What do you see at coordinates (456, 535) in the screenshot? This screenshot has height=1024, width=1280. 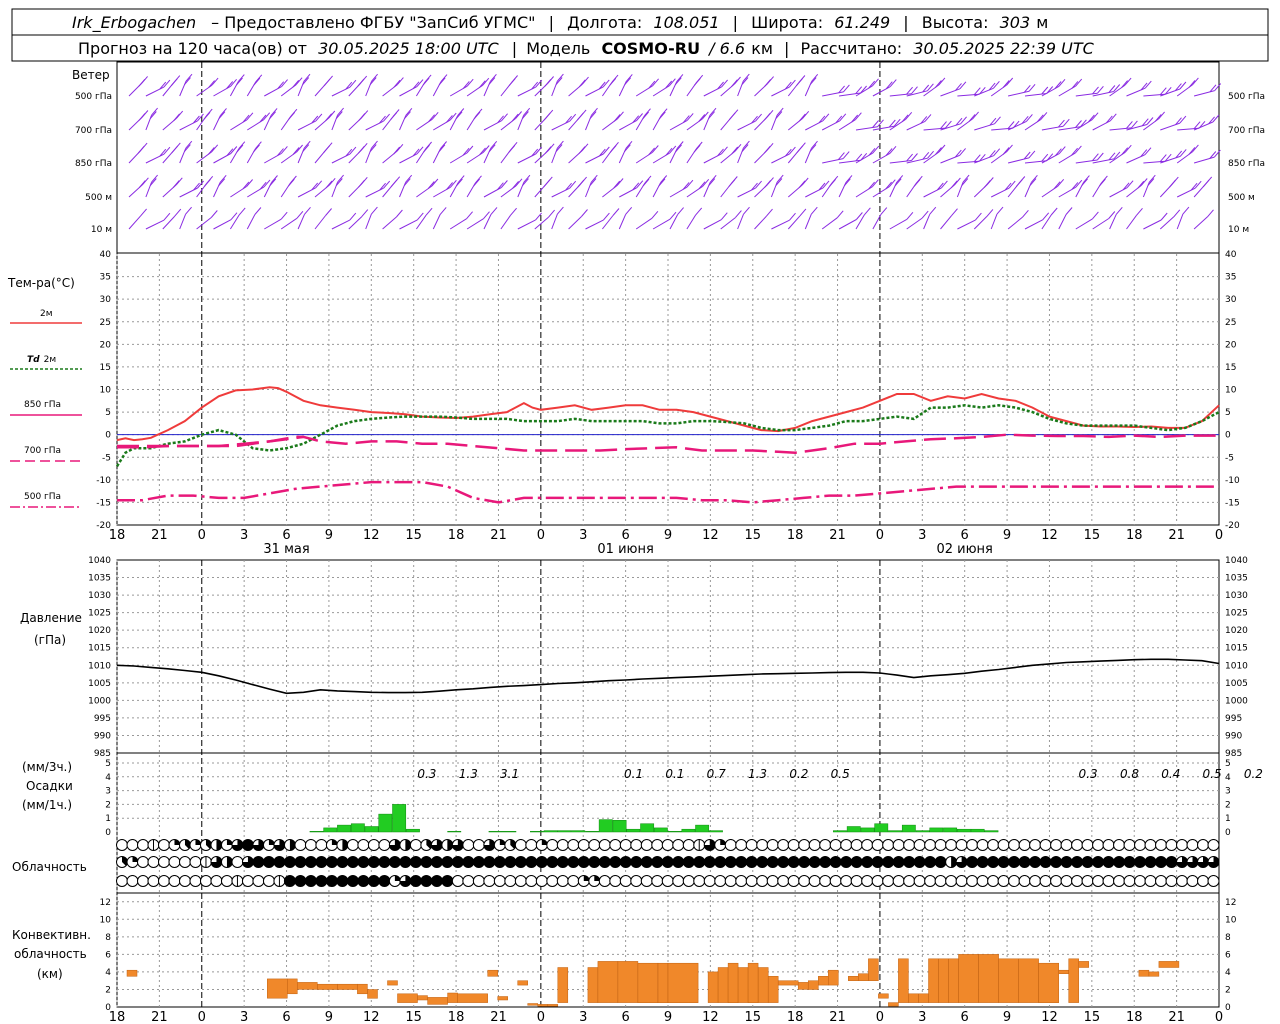 I see `x-tick-label: 18` at bounding box center [456, 535].